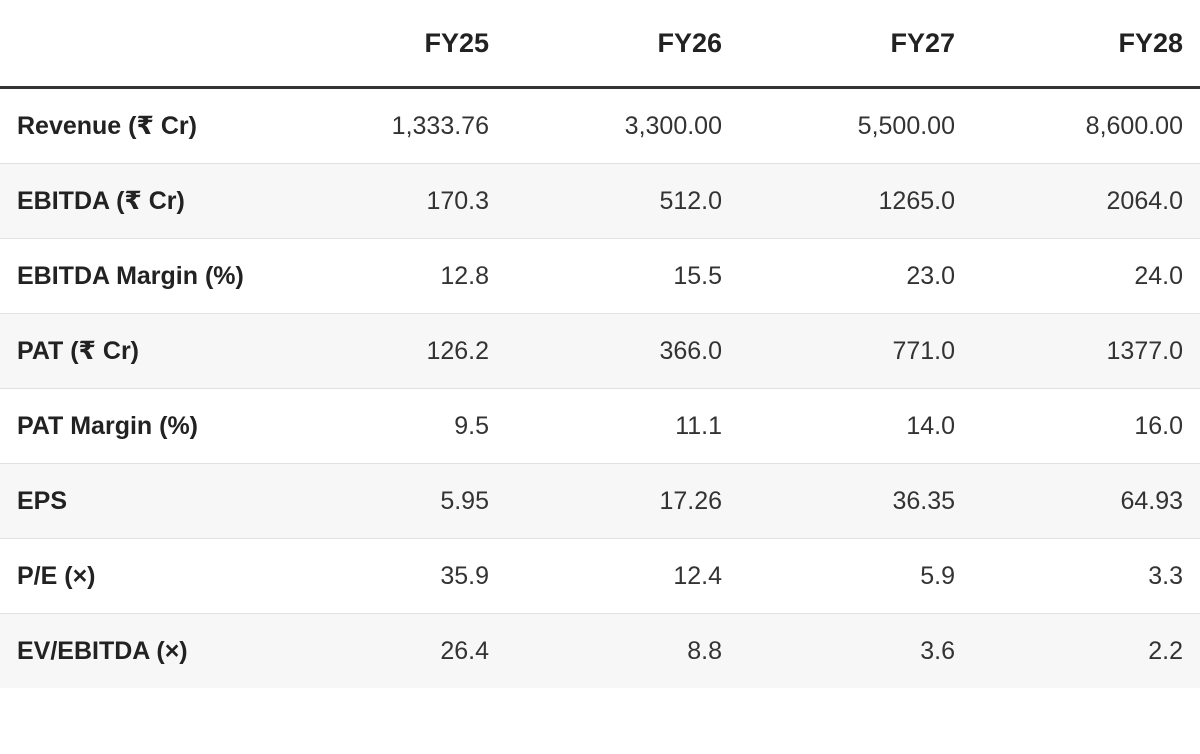  What do you see at coordinates (389, 351) in the screenshot?
I see `cell: 126.2` at bounding box center [389, 351].